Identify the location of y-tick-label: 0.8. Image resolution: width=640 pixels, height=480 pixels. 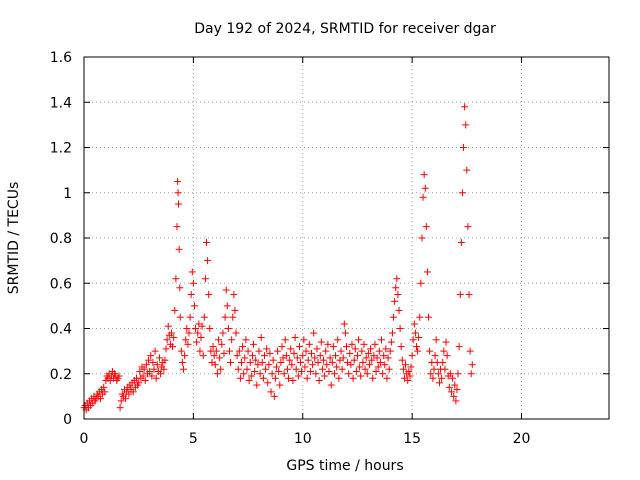
(61, 239).